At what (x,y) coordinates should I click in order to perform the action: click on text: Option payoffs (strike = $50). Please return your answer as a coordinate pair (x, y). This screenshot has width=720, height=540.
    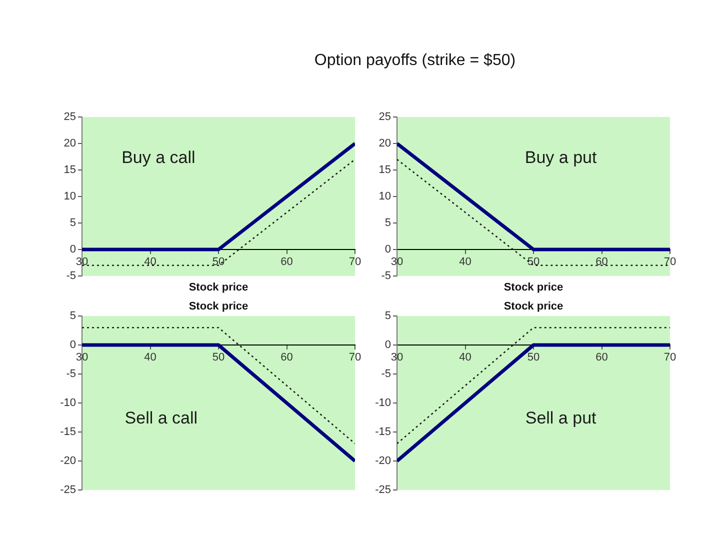
    Looking at the image, I should click on (415, 61).